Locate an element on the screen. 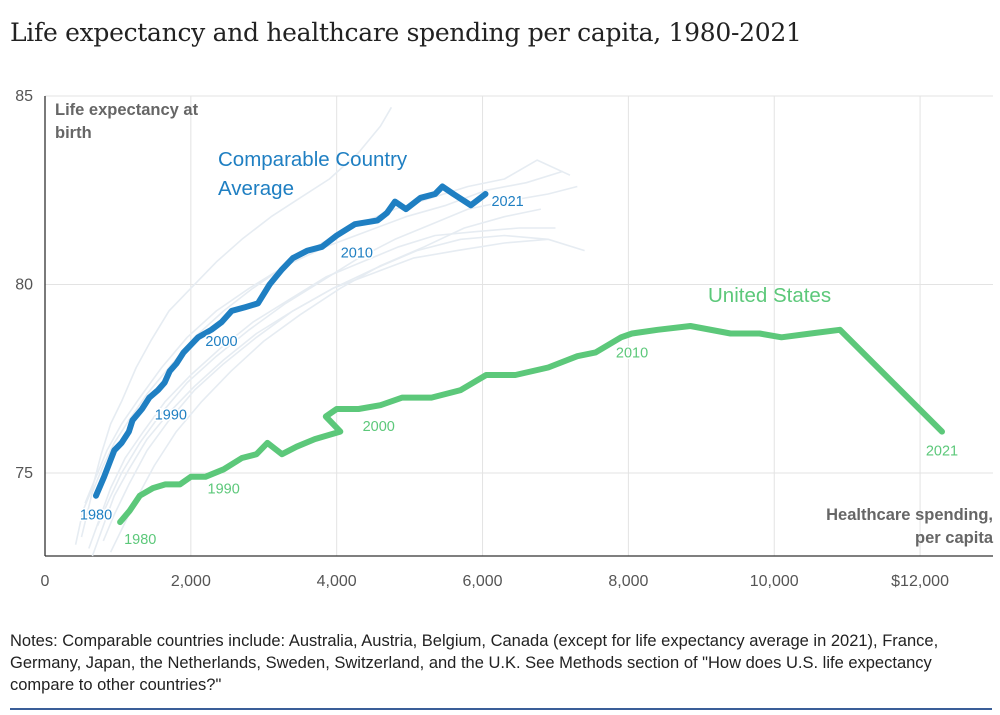 The height and width of the screenshot is (715, 1000). x-tick-label: 10,000 is located at coordinates (774, 581).